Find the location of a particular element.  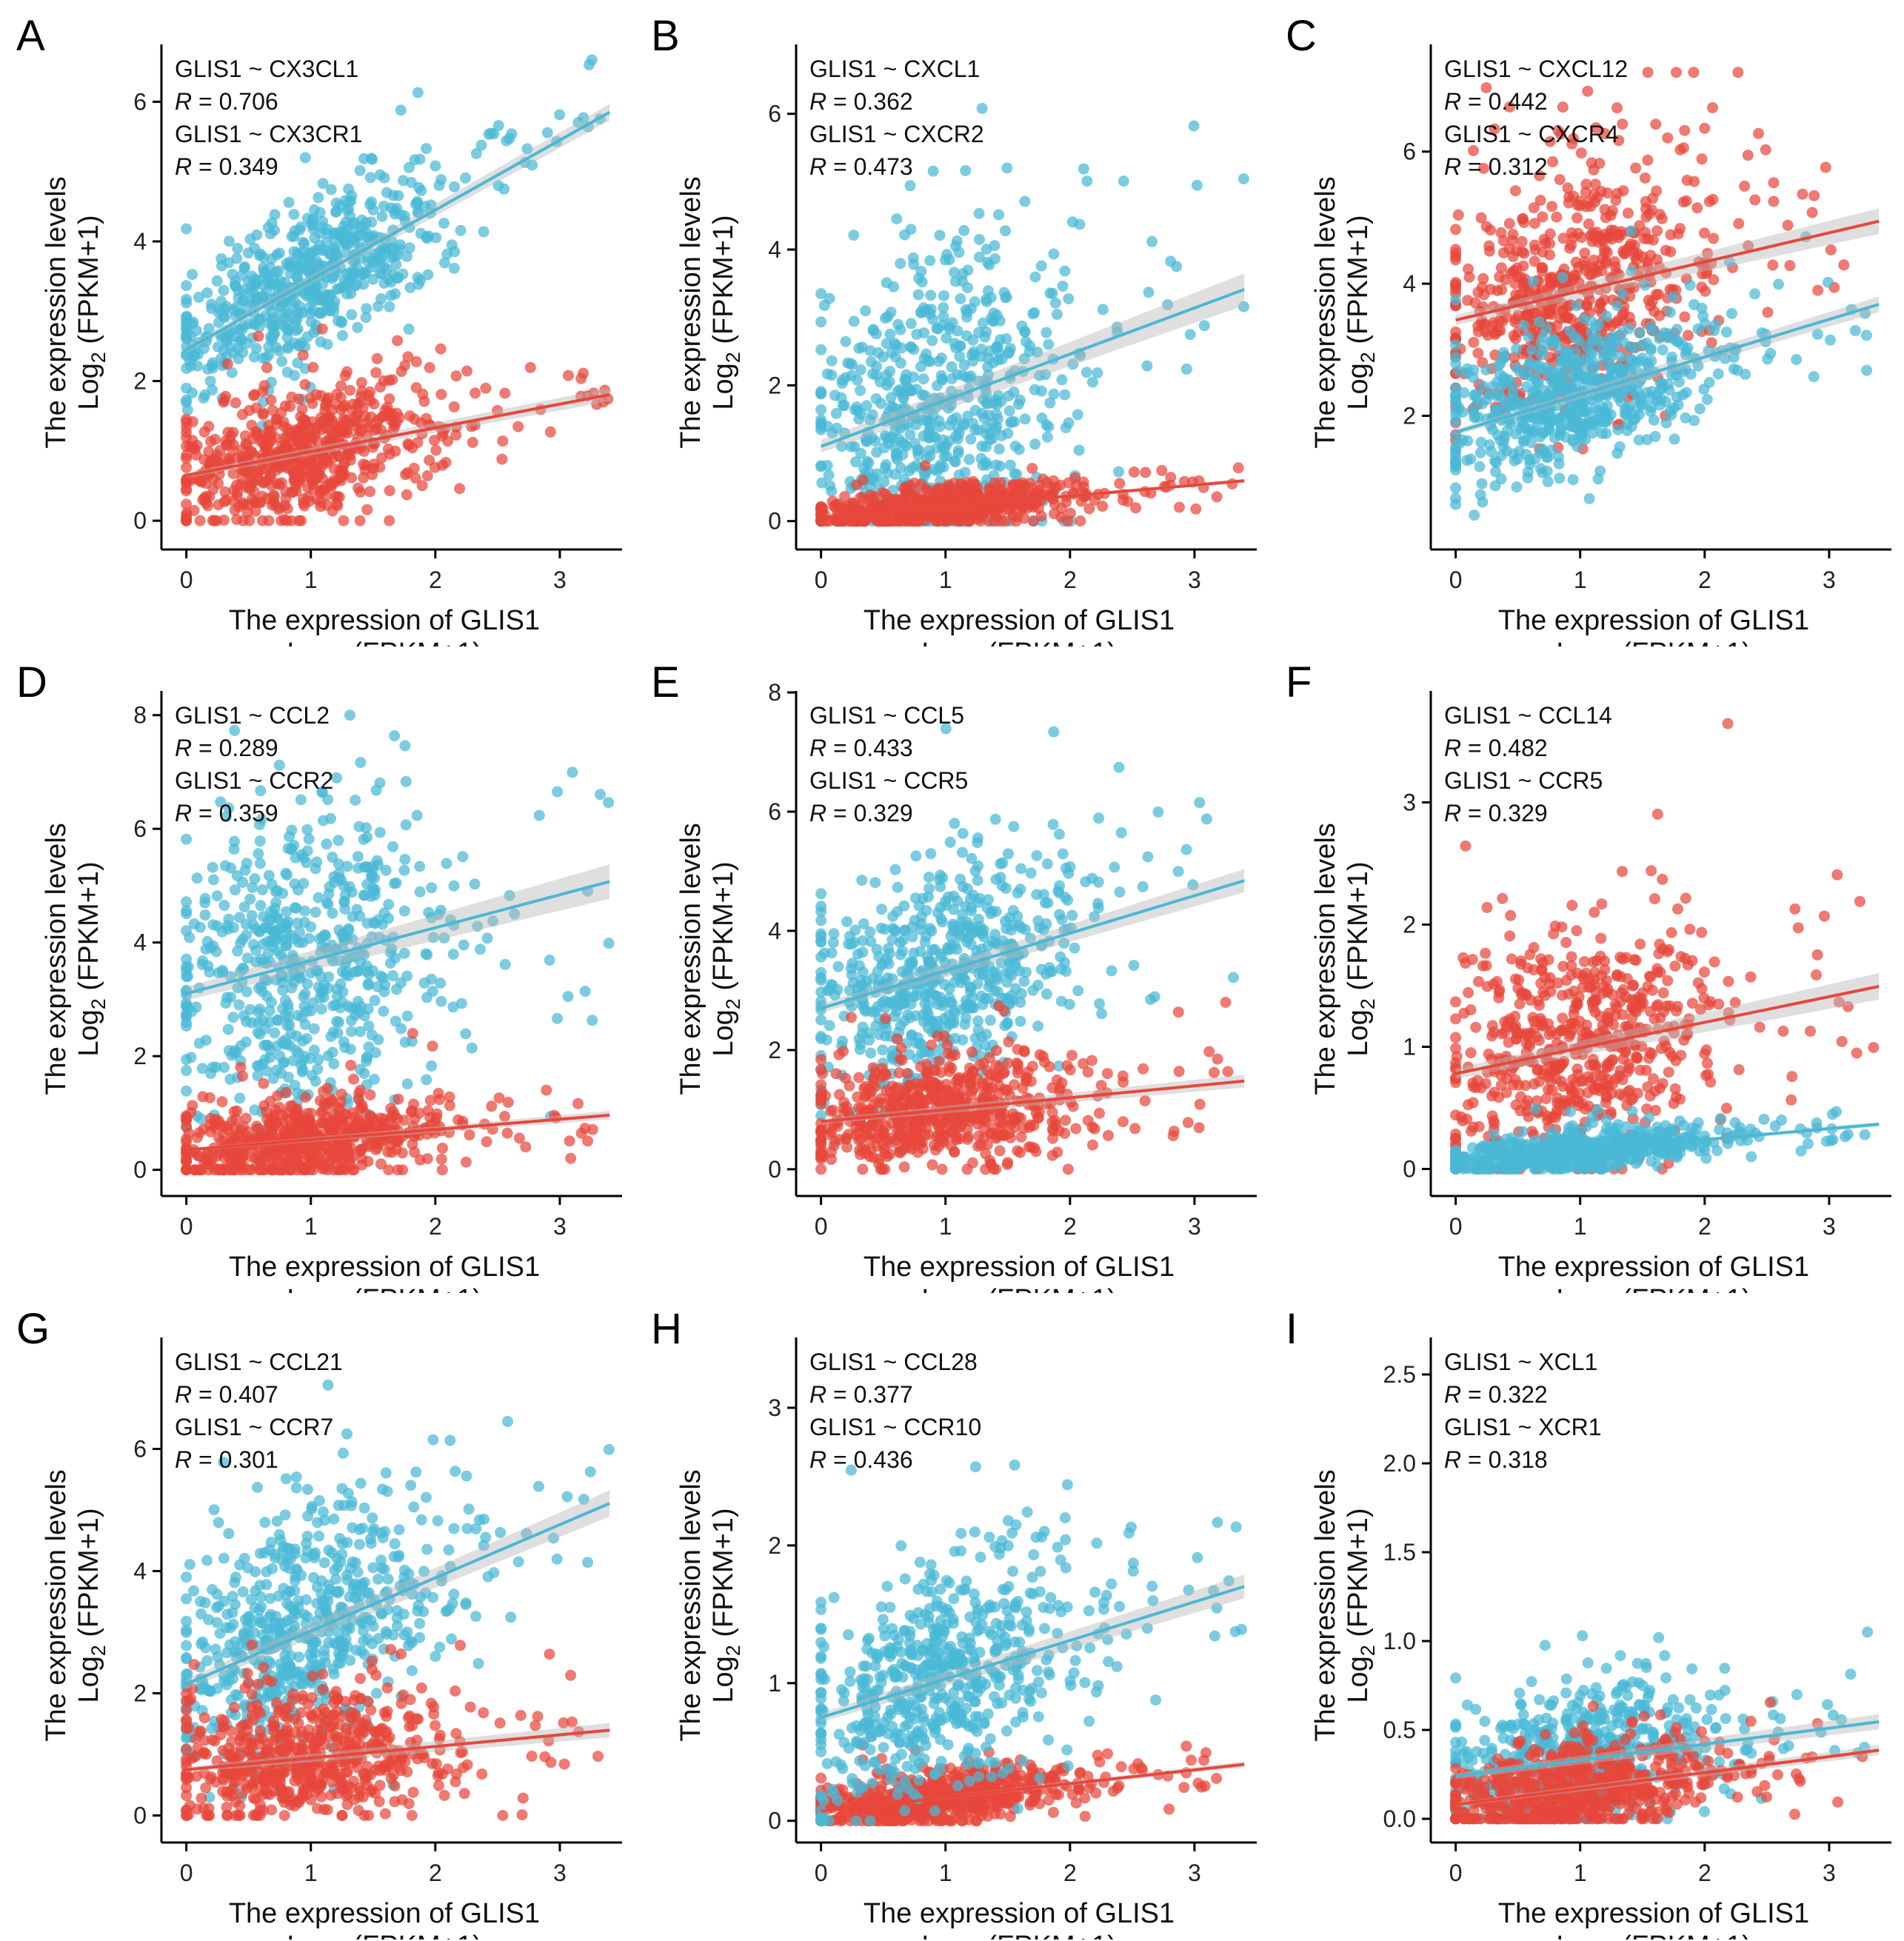

x-axis-title-log: Log is located at coordinates (310, 642).